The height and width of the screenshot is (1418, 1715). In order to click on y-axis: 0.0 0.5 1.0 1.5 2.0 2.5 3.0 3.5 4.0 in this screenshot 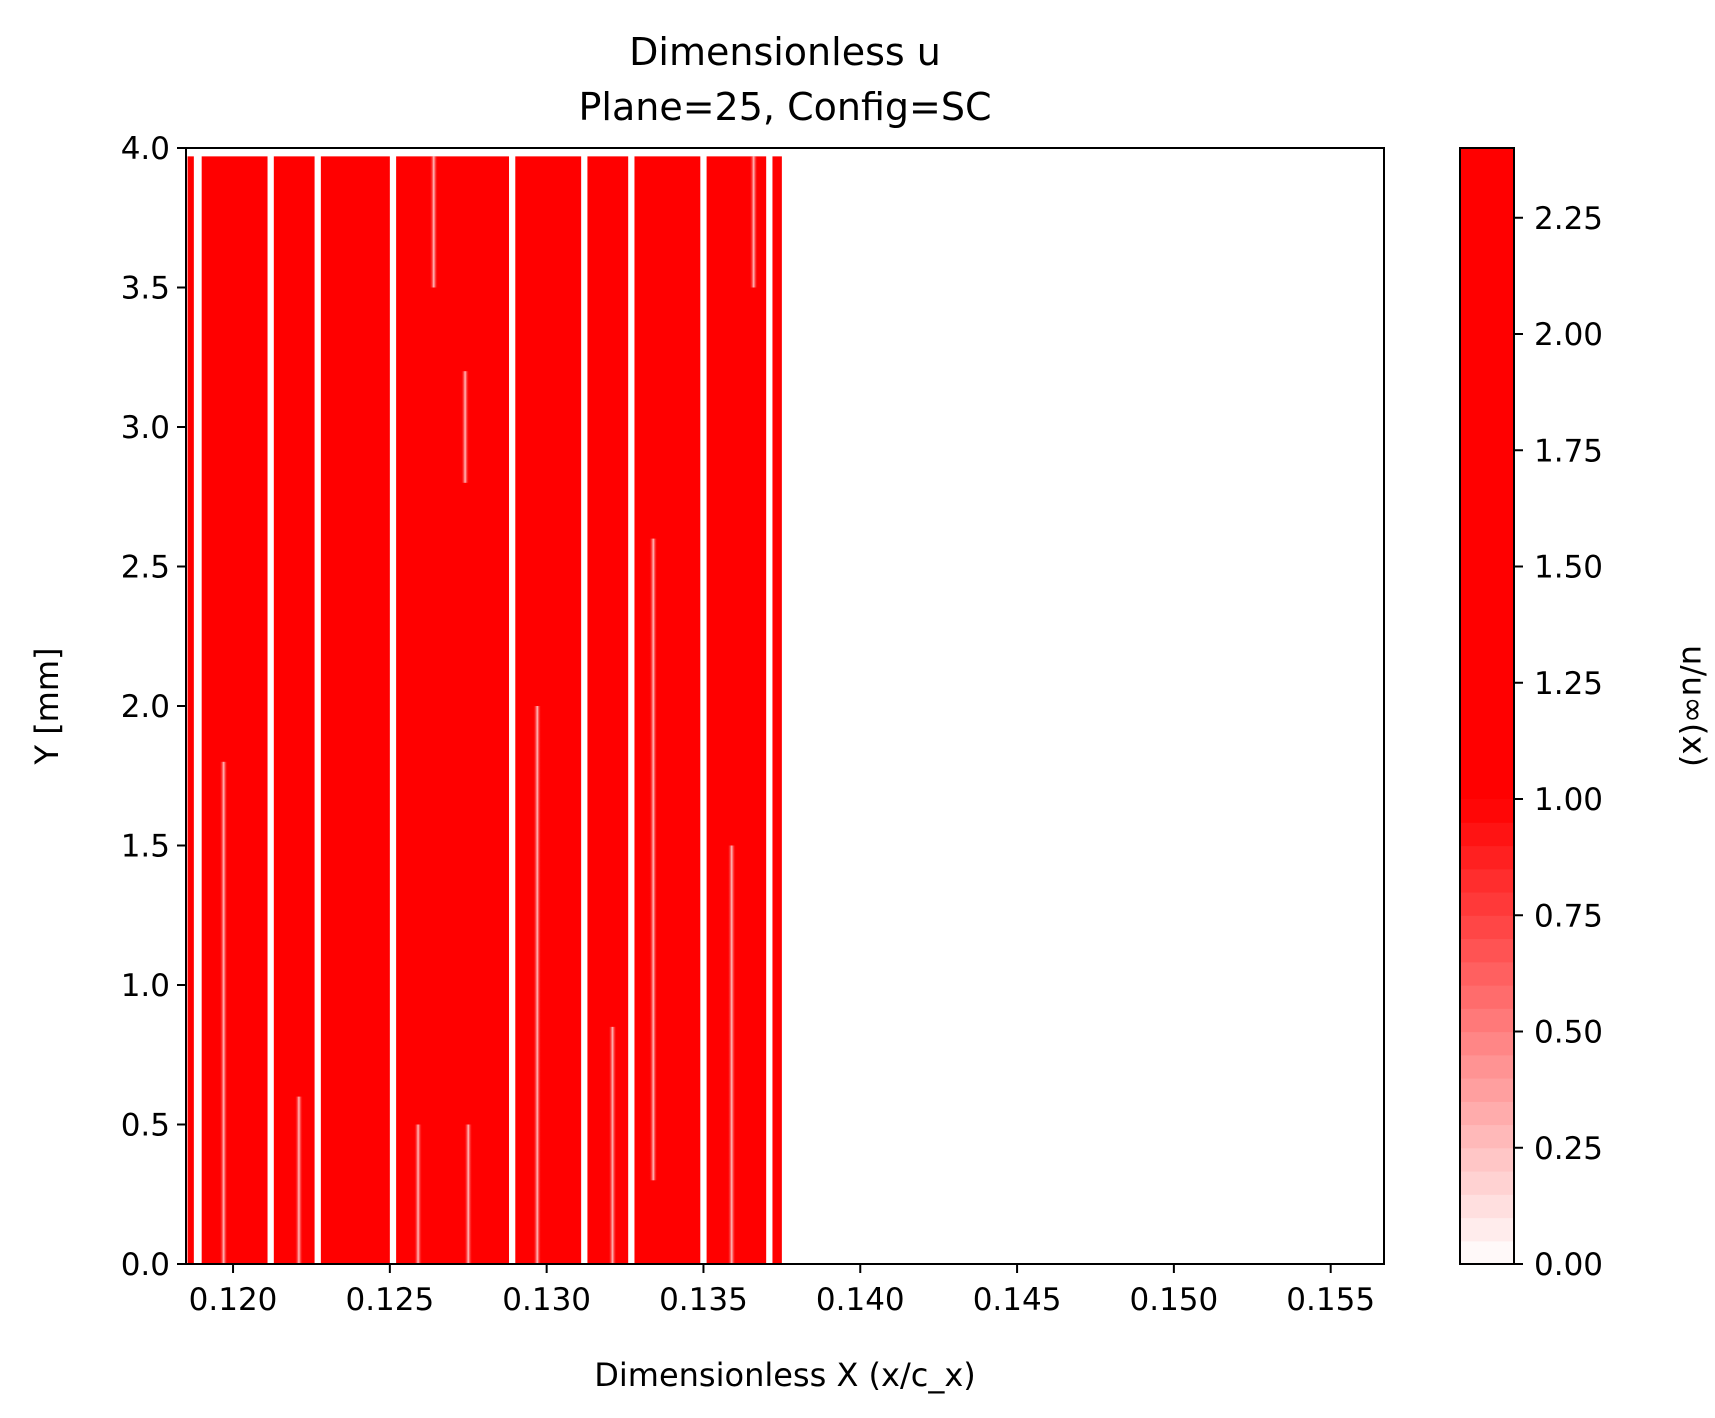, I will do `click(153, 707)`.